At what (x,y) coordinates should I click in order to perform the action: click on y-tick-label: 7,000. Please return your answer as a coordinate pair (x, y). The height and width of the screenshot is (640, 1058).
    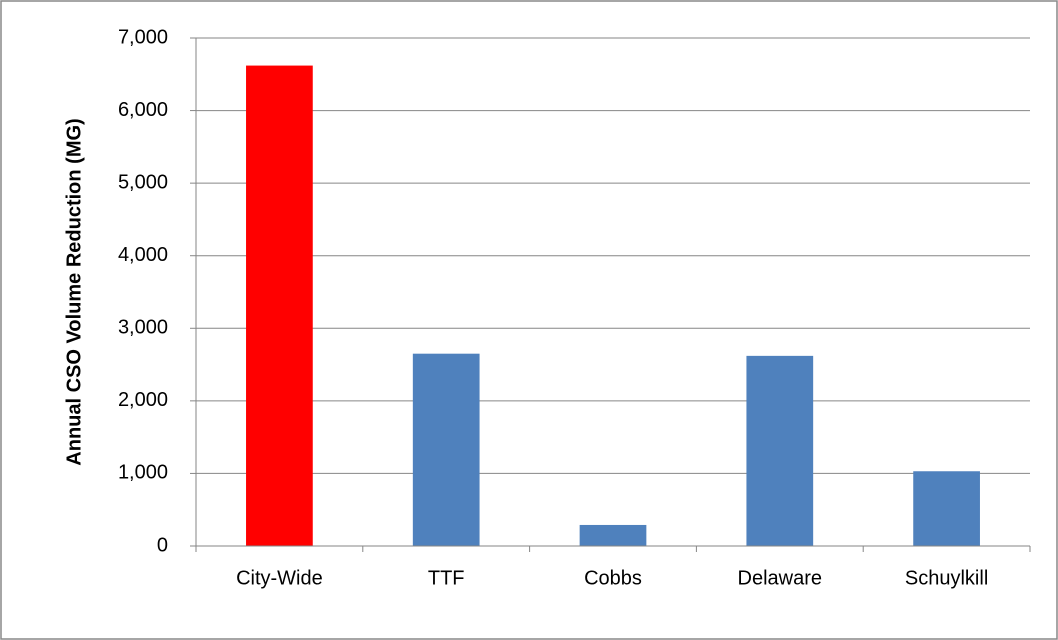
    Looking at the image, I should click on (143, 37).